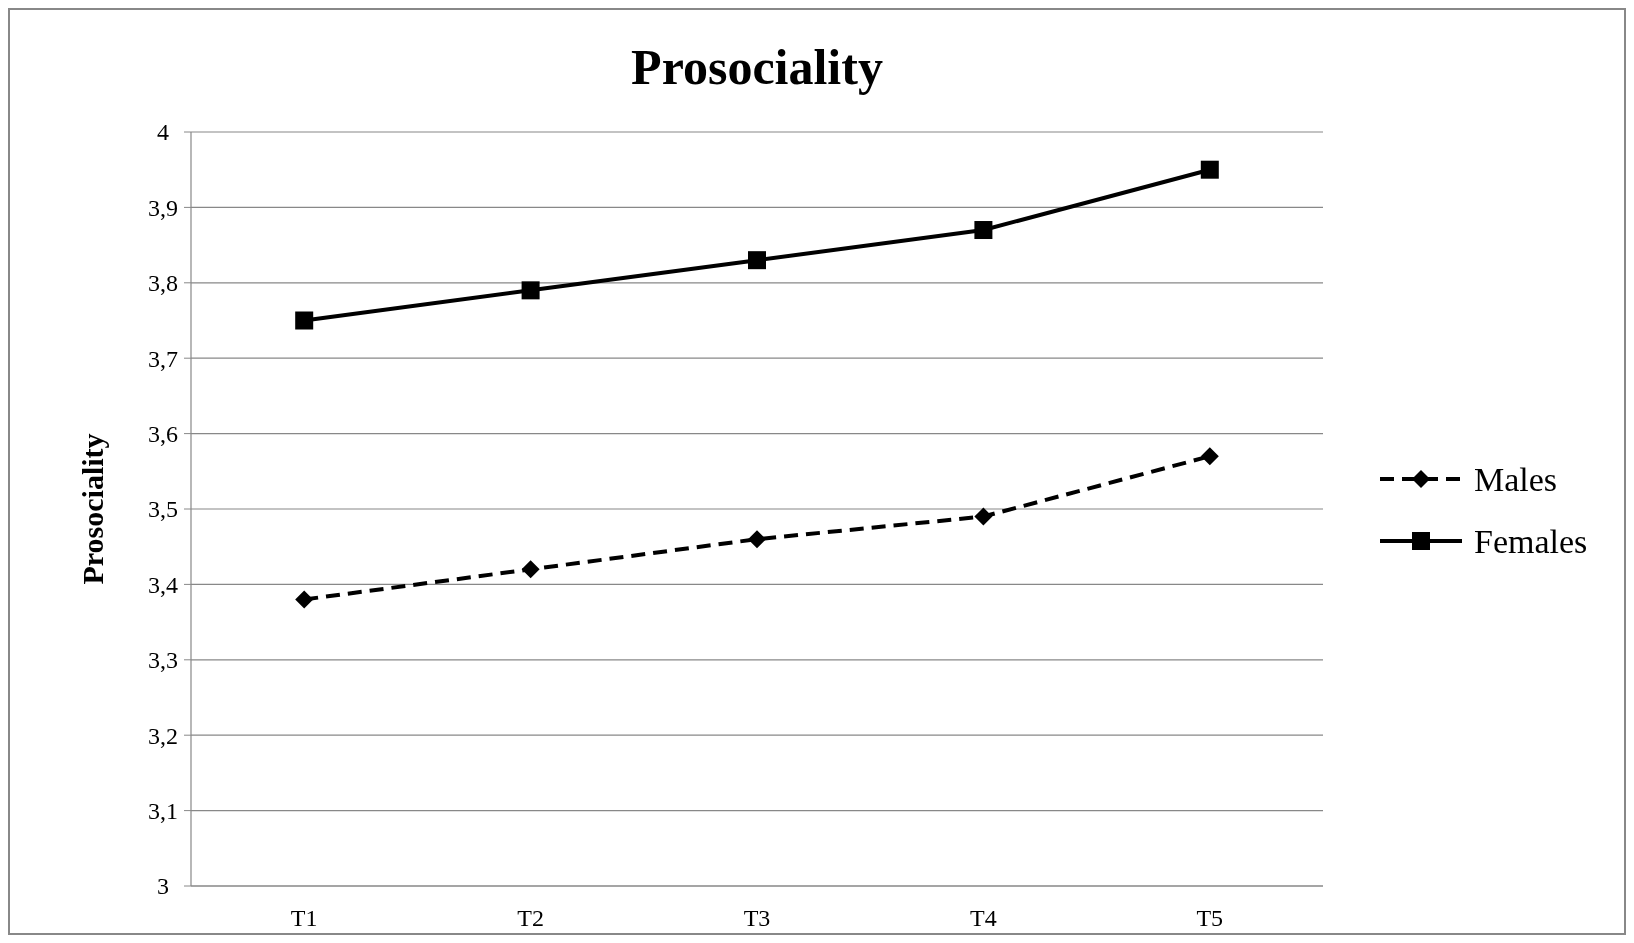 This screenshot has width=1634, height=943. Describe the element at coordinates (163, 358) in the screenshot. I see `y-tick-label: 3,7` at that location.